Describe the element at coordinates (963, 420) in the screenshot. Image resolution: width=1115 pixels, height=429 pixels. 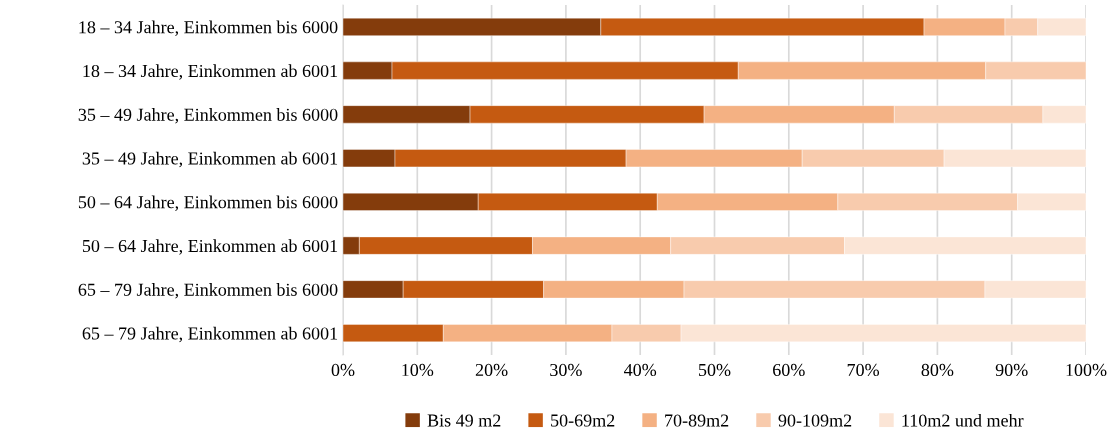
I see `legend-label: 110m2 und mehr` at that location.